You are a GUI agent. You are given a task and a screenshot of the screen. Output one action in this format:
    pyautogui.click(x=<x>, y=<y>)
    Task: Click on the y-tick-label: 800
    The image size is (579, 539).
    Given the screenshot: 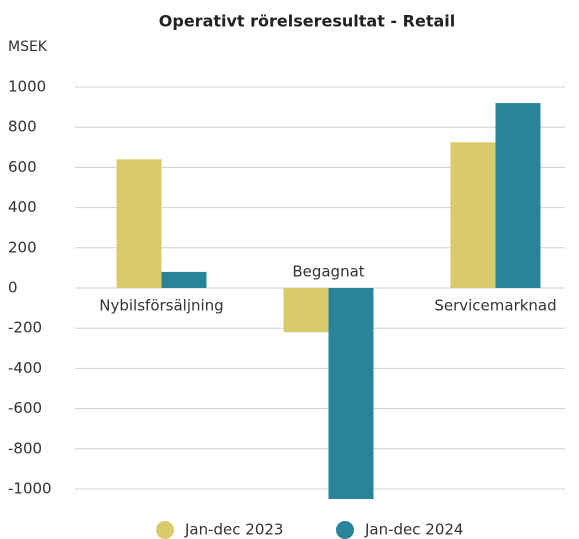 What is the action you would take?
    pyautogui.click(x=22, y=127)
    